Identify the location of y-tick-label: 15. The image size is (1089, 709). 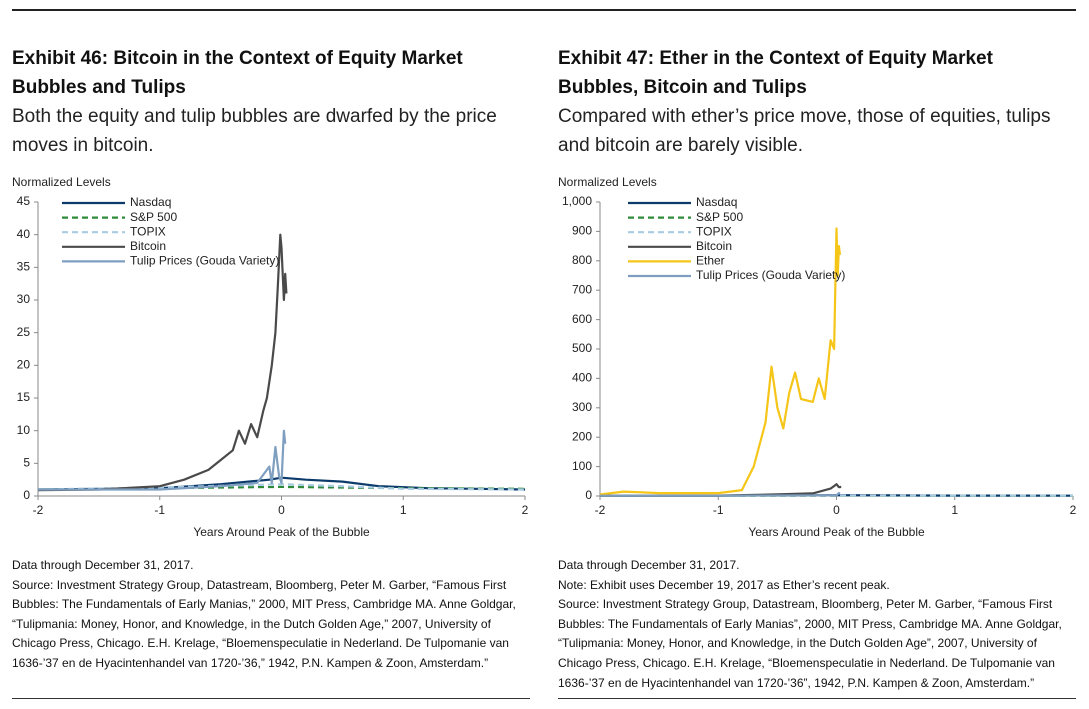
(24, 397).